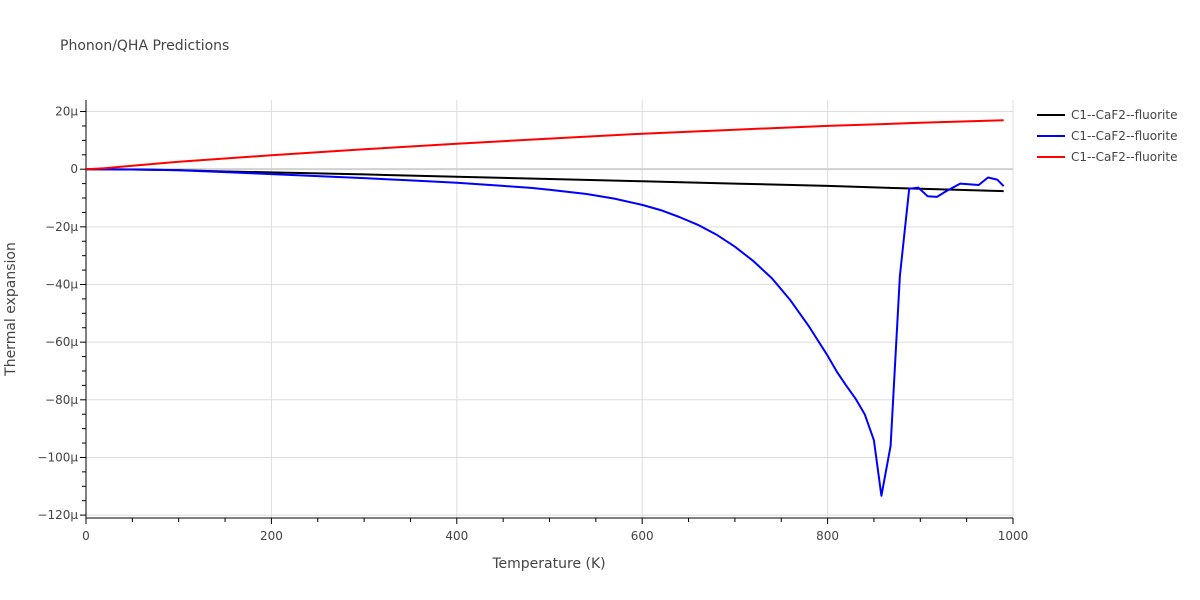 This screenshot has width=1200, height=600. I want to click on y-axis-title: Thermal expansion, so click(11, 309).